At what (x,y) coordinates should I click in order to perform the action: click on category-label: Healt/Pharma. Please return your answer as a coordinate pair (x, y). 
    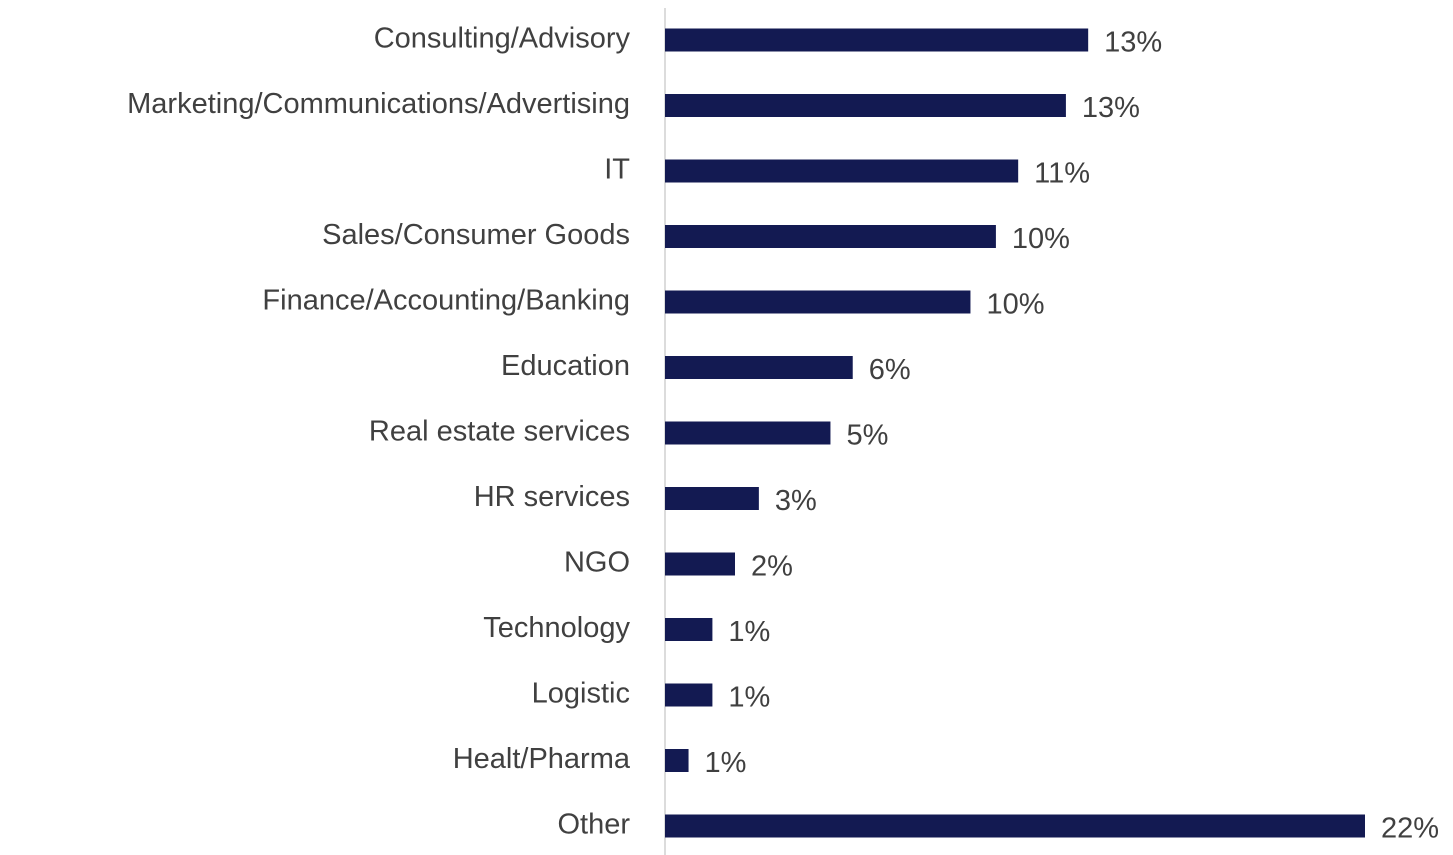
    Looking at the image, I should click on (542, 759).